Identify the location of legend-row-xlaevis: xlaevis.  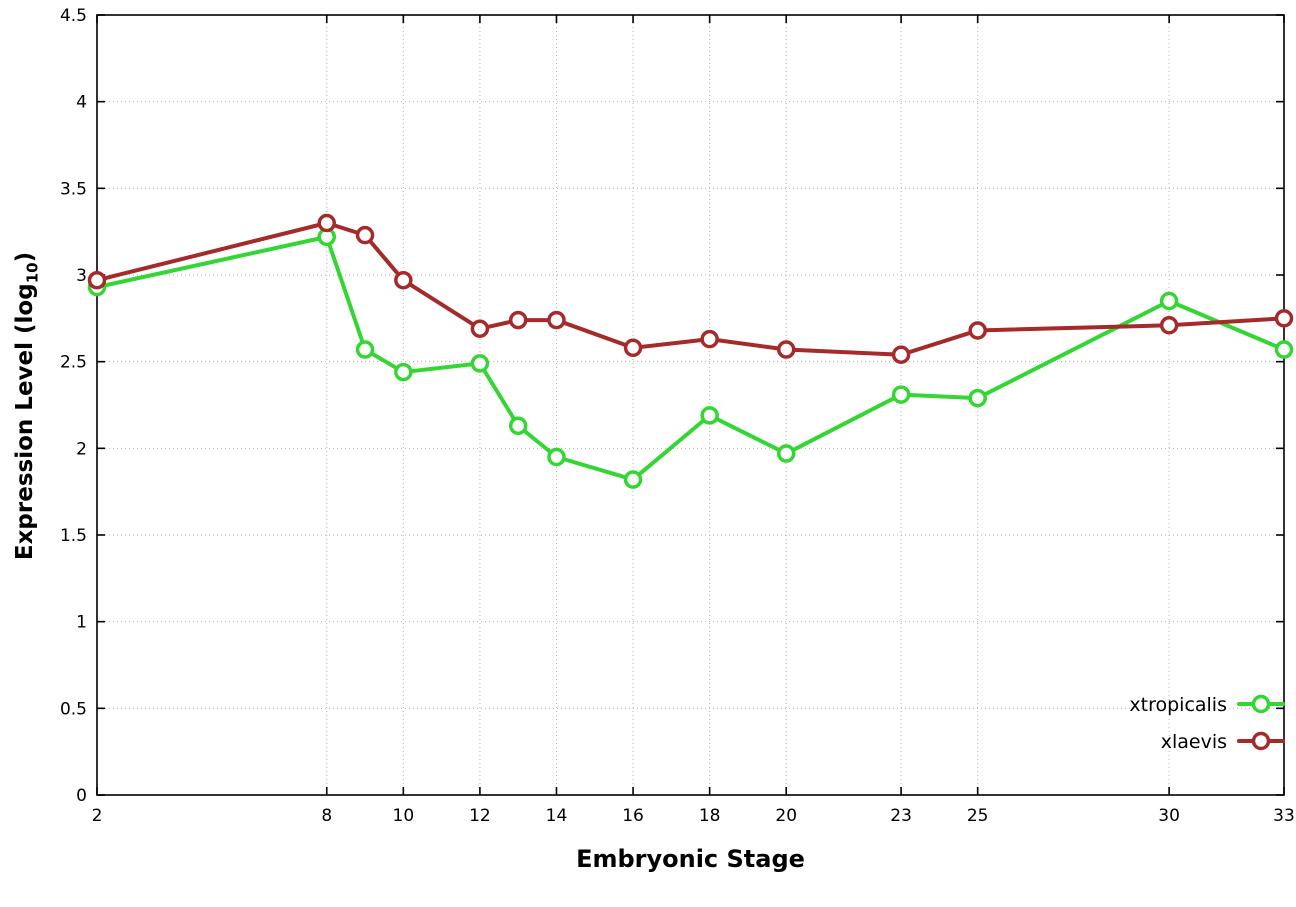
(1223, 742).